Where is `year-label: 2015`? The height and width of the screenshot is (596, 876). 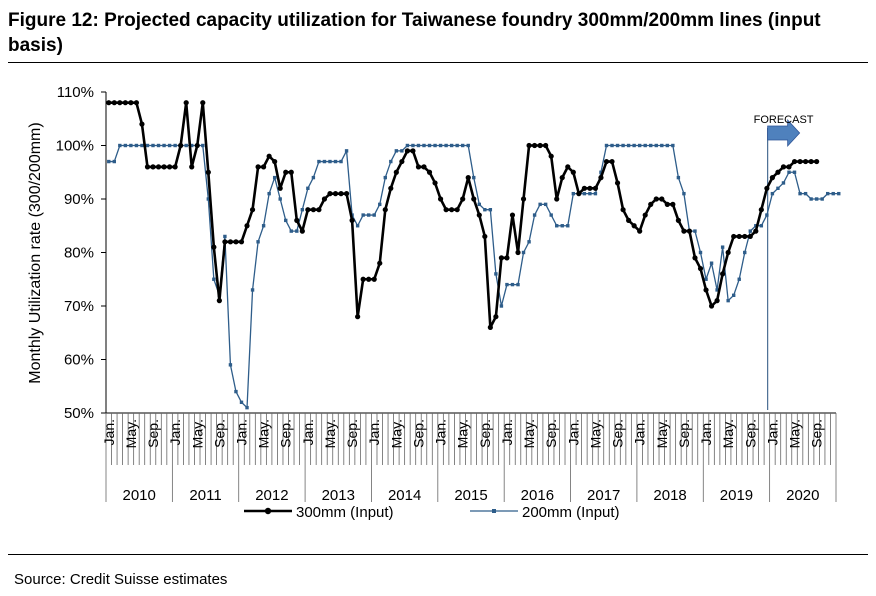 year-label: 2015 is located at coordinates (470, 495).